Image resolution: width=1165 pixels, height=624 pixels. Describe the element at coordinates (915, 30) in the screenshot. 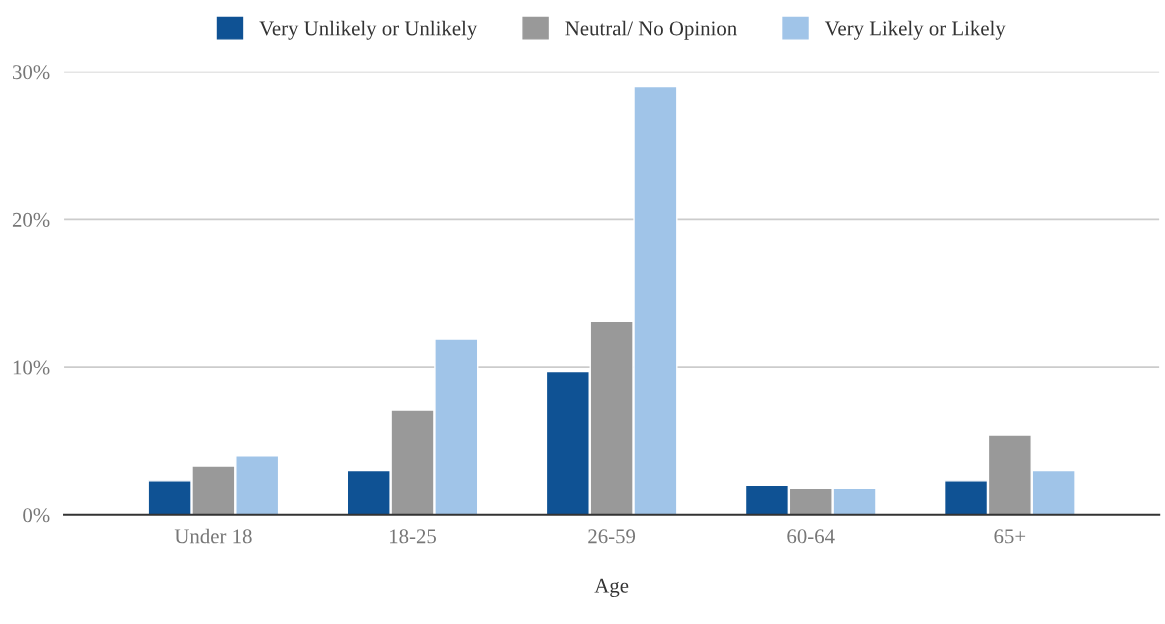

I see `legend-label: Very Likely or Likely` at that location.